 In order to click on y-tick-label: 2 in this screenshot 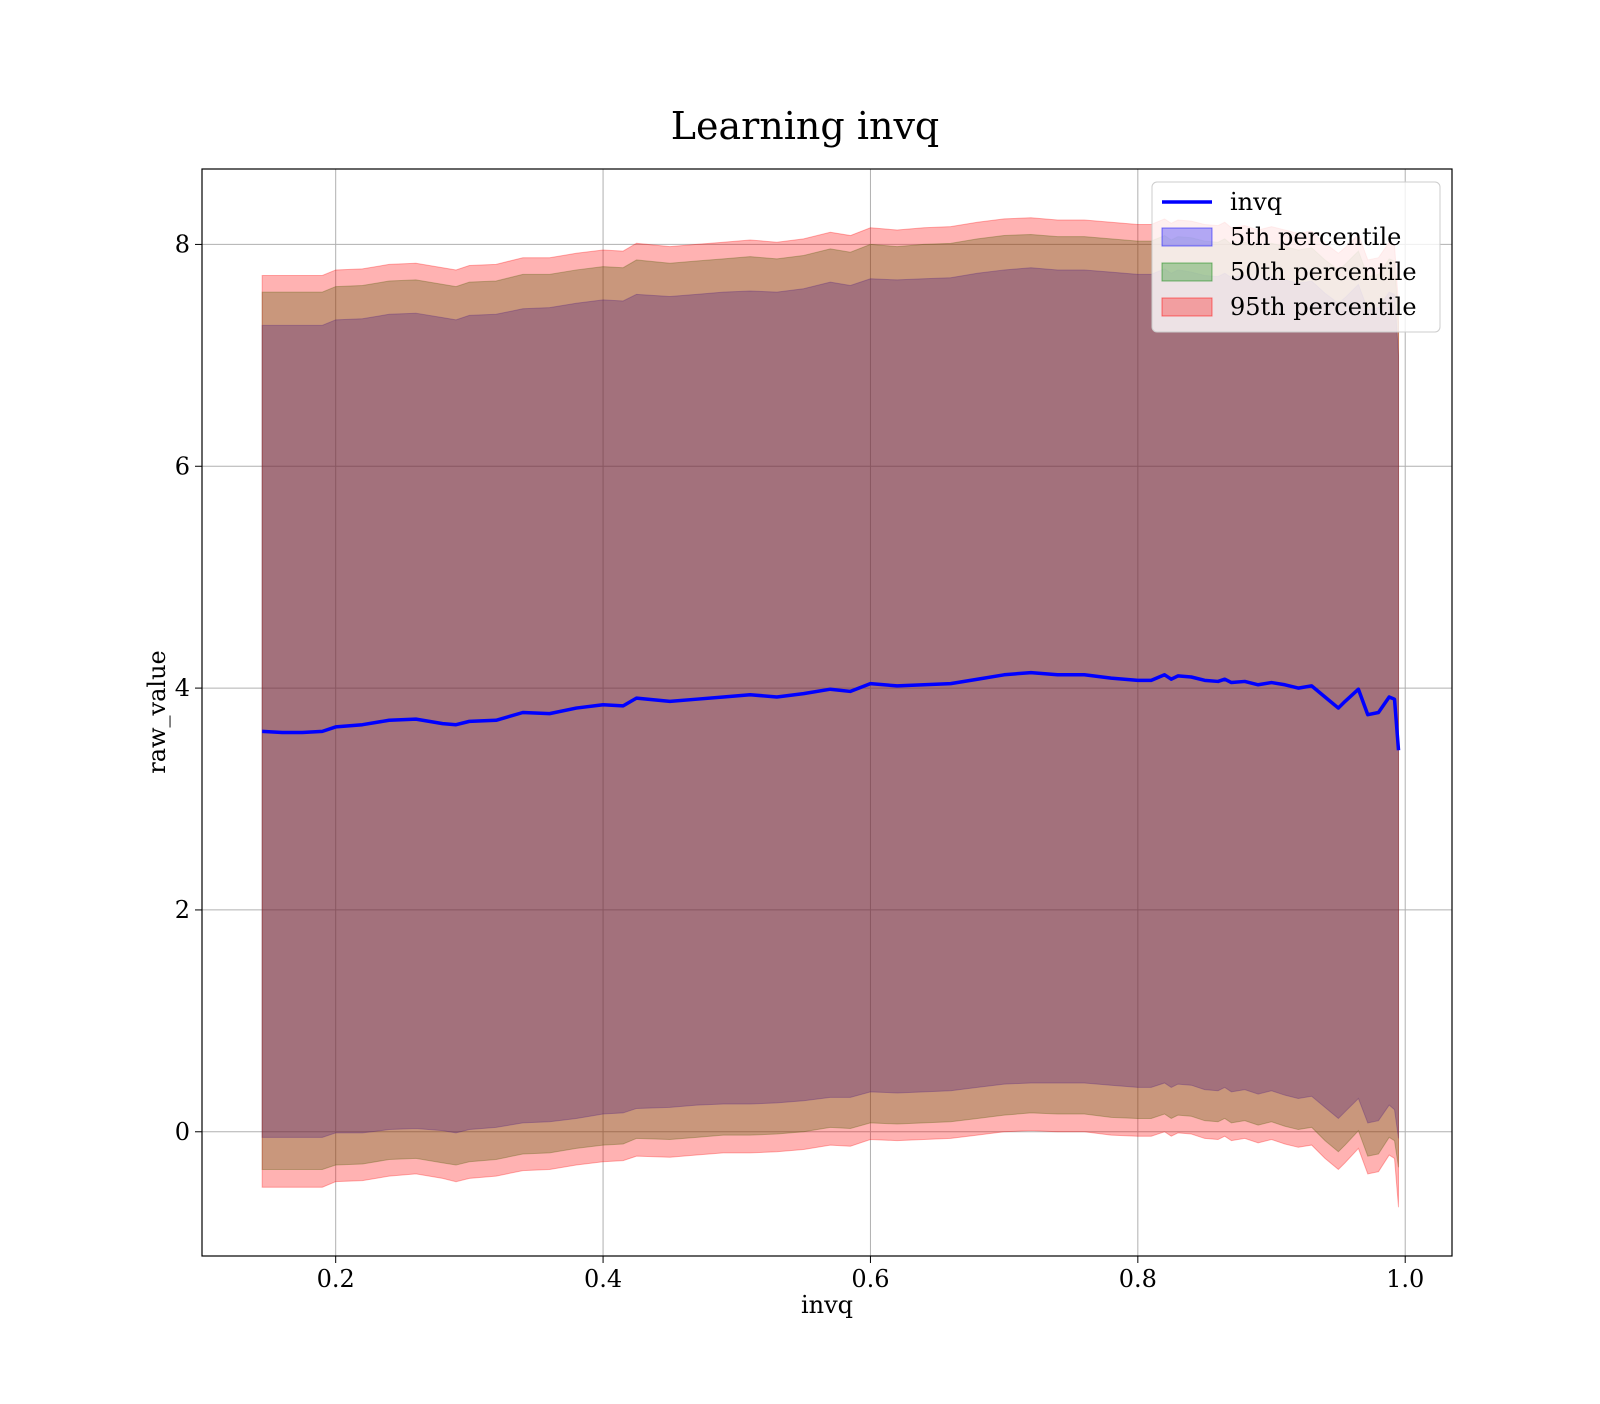, I will do `click(182, 910)`.